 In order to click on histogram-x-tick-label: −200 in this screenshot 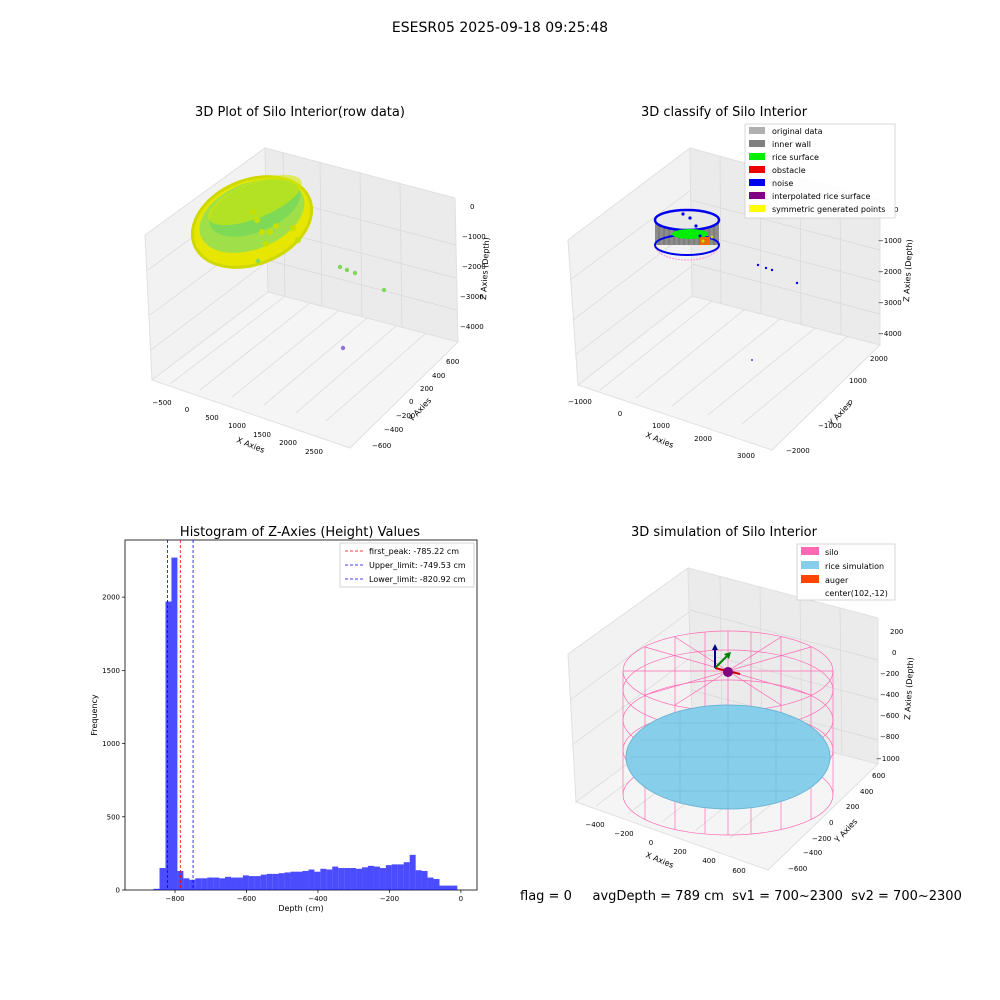, I will do `click(389, 899)`.